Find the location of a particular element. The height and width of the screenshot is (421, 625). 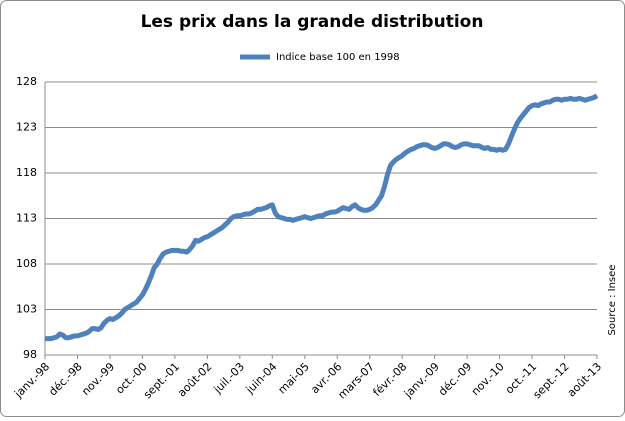

legend-label: Indice base 100 en 1998 is located at coordinates (338, 57).